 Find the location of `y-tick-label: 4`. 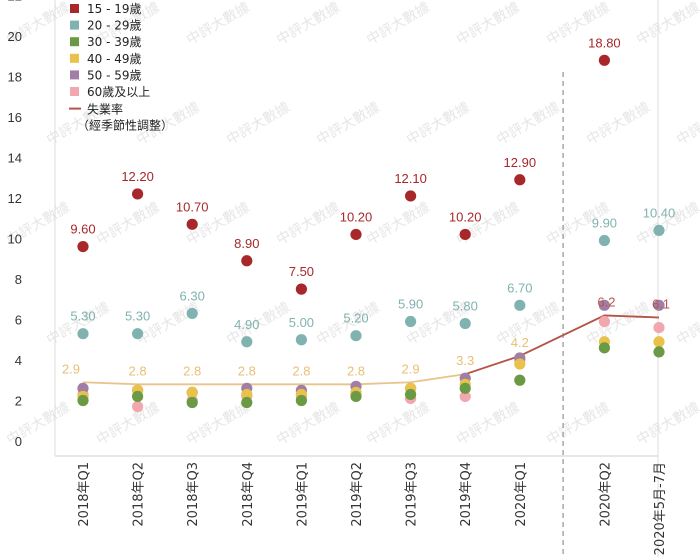

y-tick-label: 4 is located at coordinates (18, 360).